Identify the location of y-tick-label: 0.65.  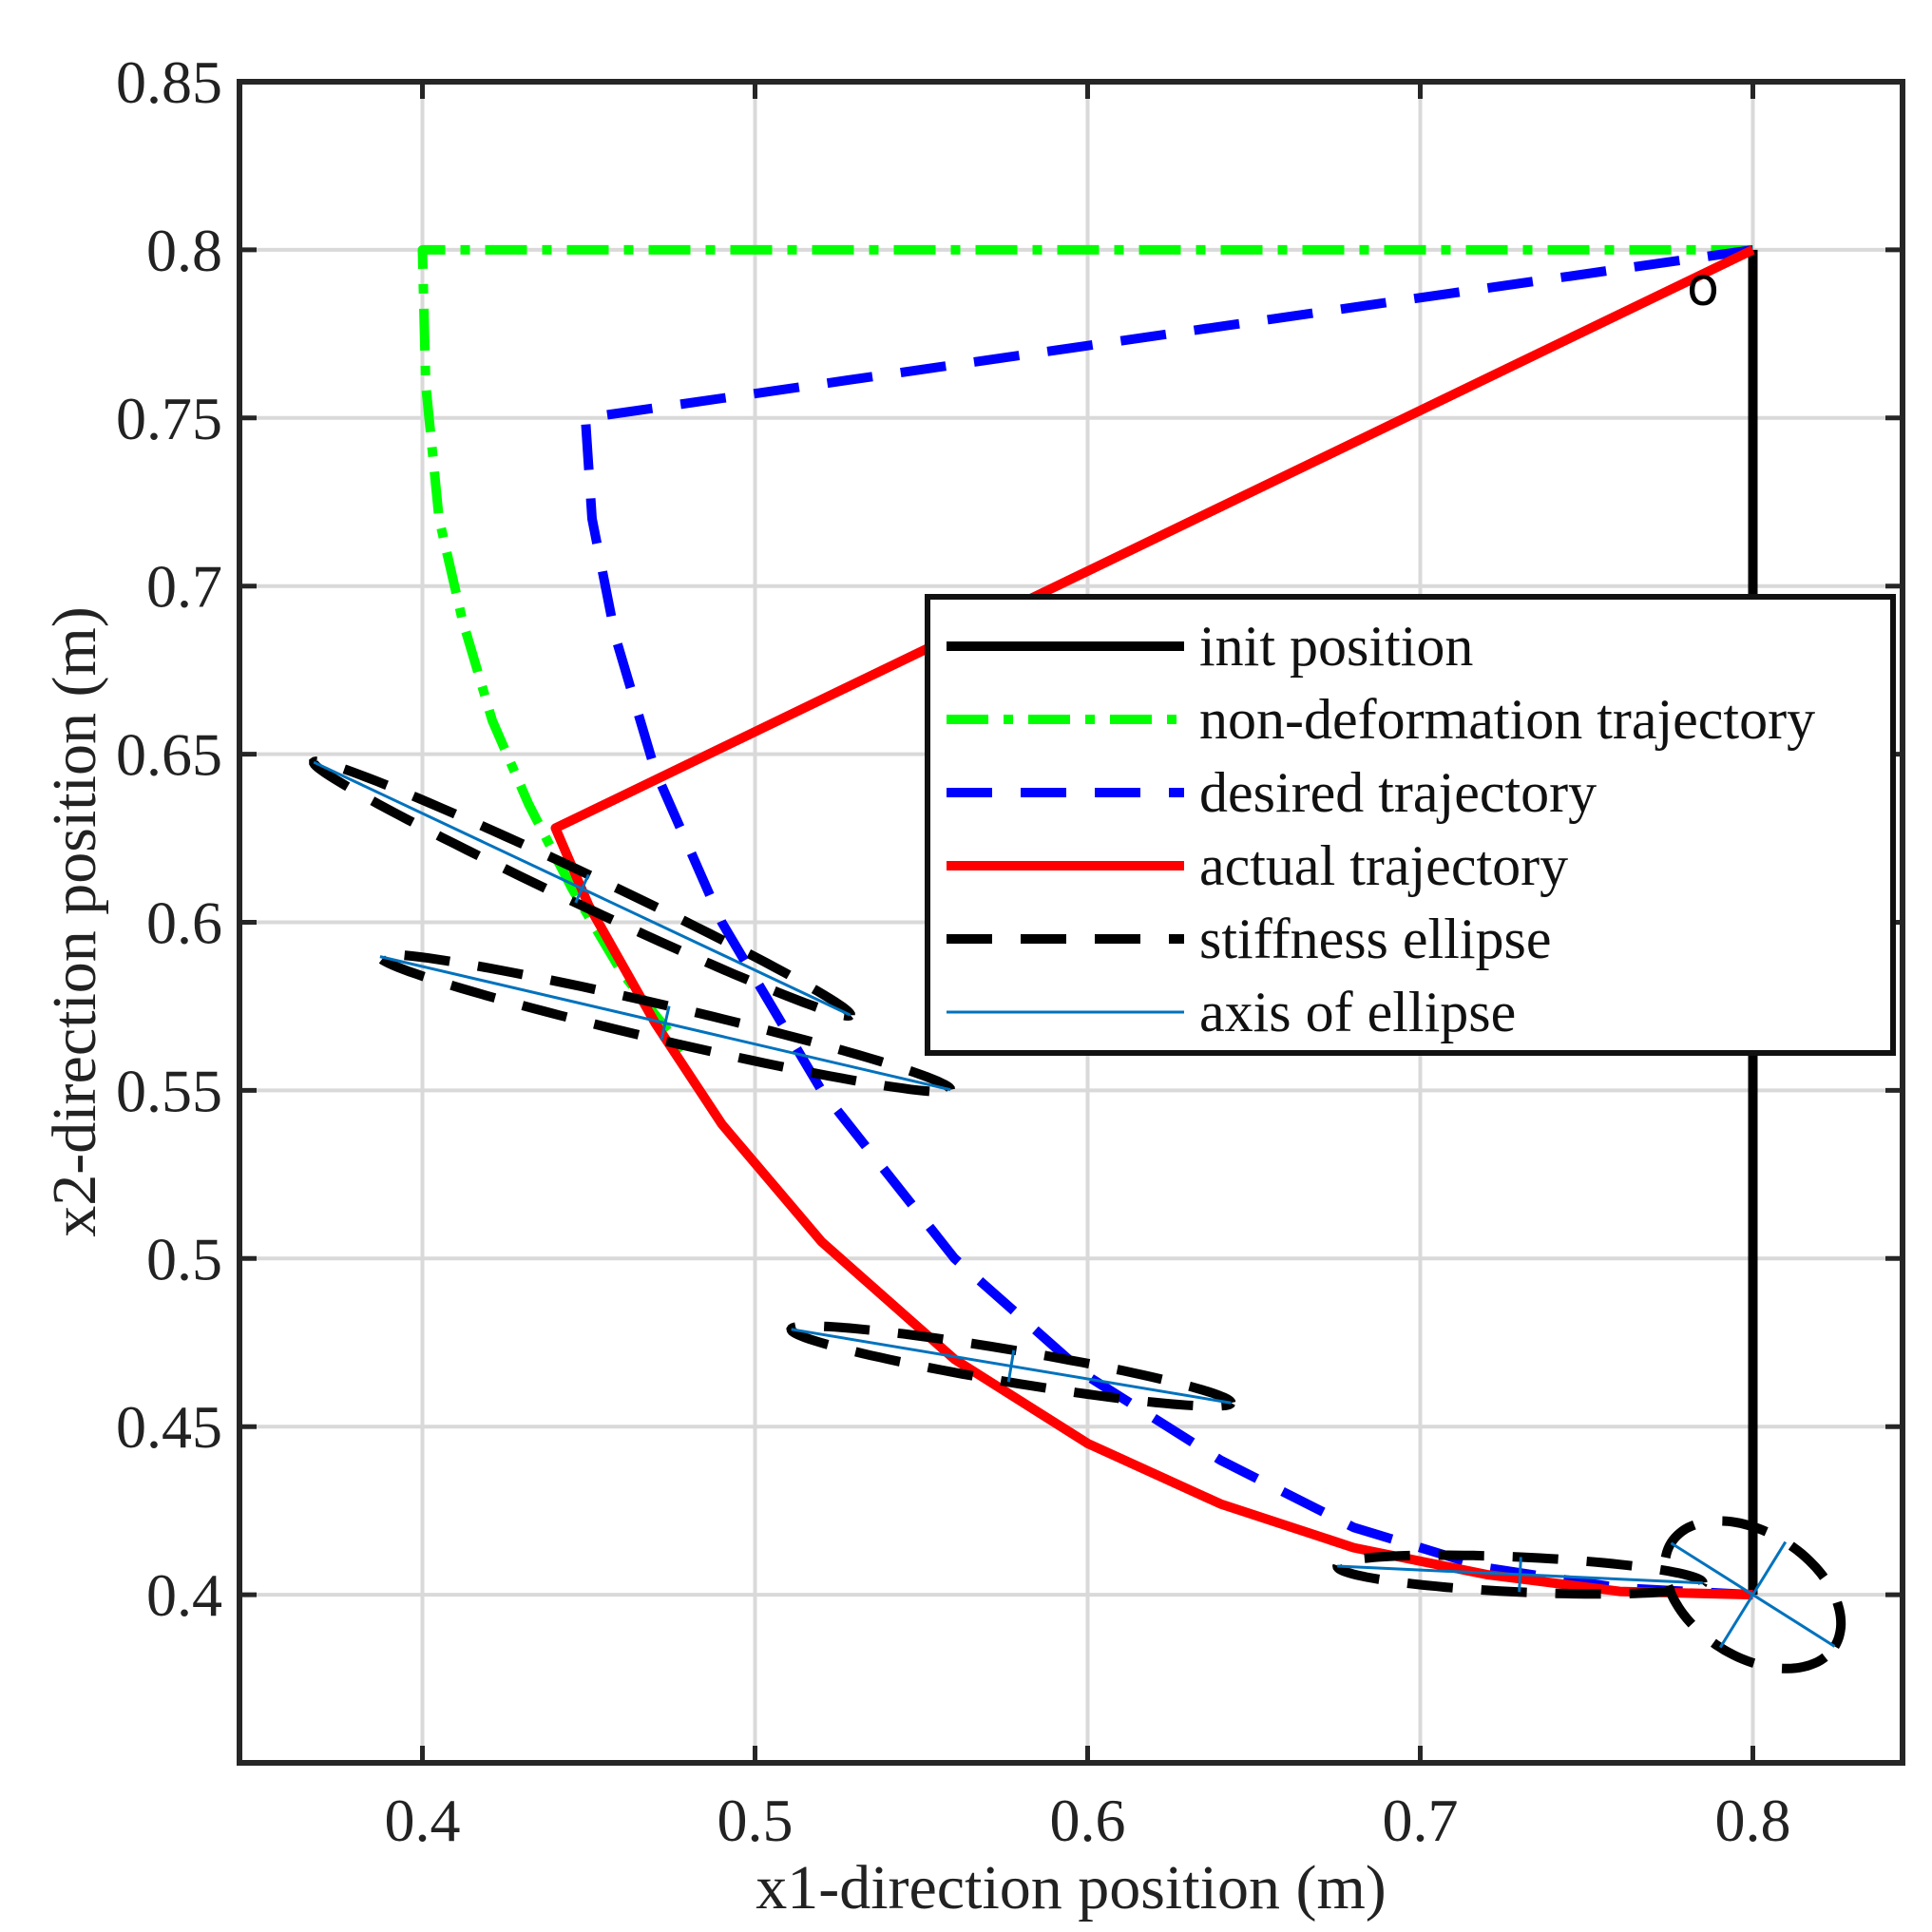
(169, 755).